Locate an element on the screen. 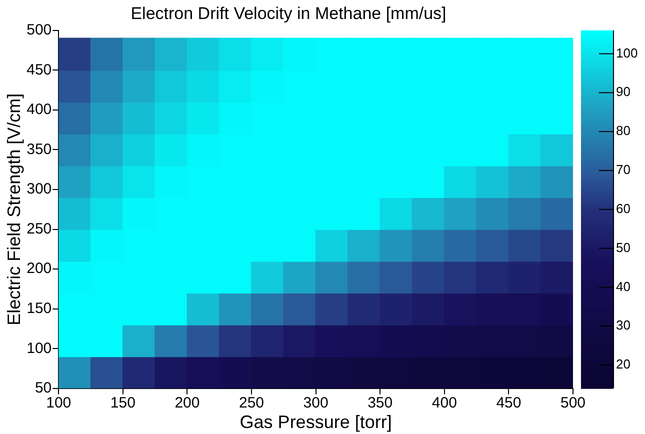 This screenshot has height=434, width=645. color-bar-label: 60 is located at coordinates (623, 208).